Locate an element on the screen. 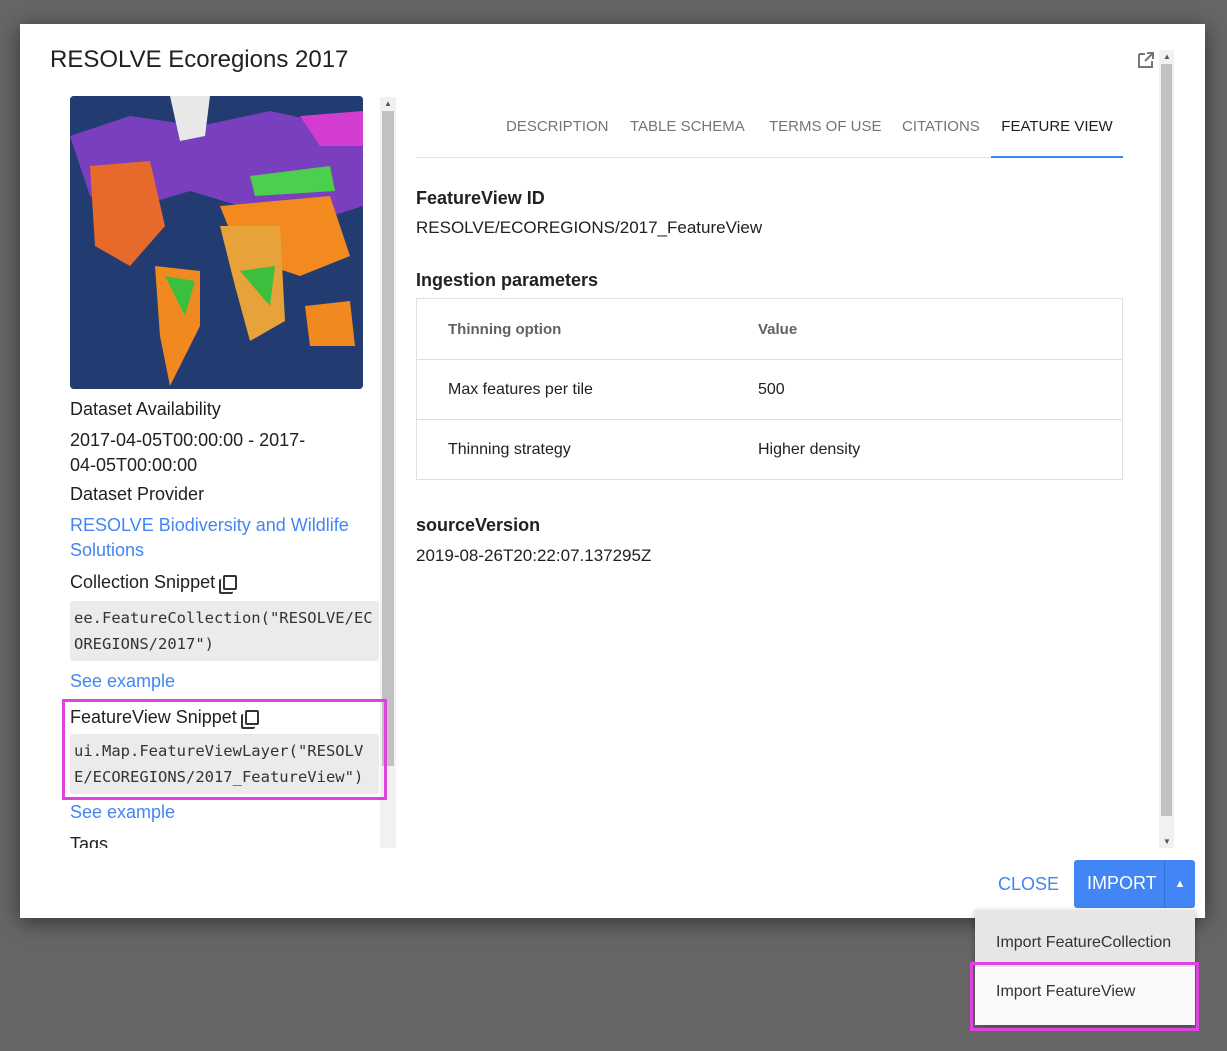 The image size is (1227, 1051). table-header: Thinning option Value is located at coordinates (769, 329).